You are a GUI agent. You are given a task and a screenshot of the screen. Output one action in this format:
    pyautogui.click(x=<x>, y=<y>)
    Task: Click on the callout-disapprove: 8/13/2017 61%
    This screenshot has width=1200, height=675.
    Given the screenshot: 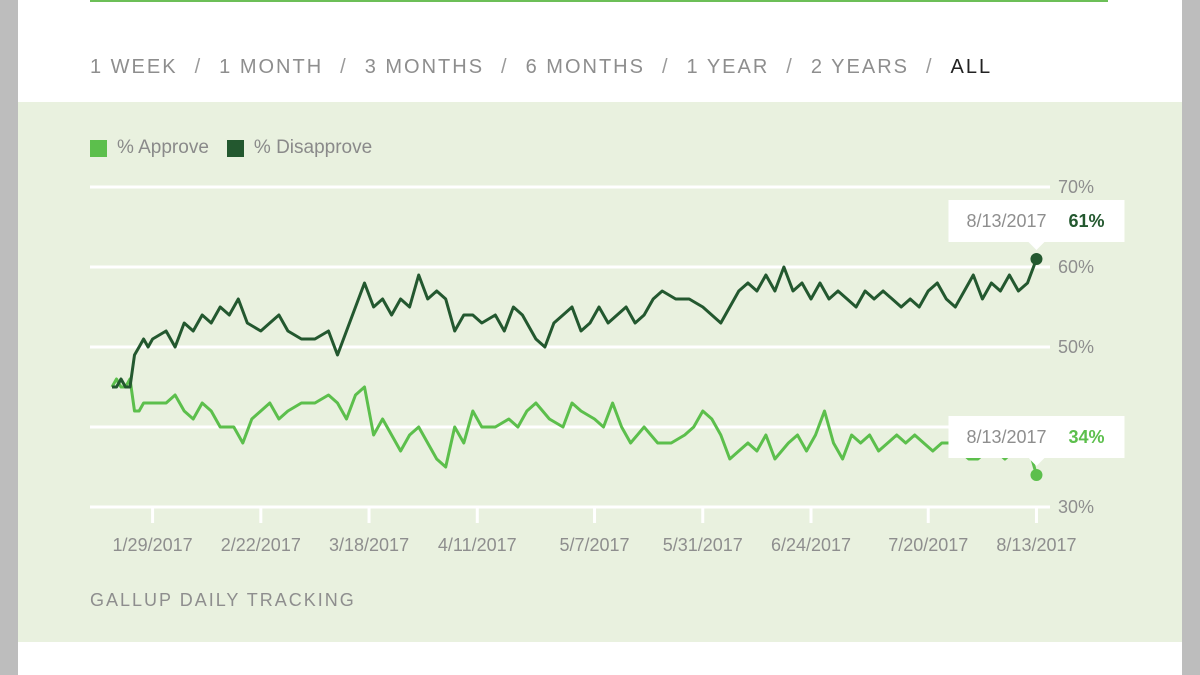 What is the action you would take?
    pyautogui.click(x=1036, y=225)
    